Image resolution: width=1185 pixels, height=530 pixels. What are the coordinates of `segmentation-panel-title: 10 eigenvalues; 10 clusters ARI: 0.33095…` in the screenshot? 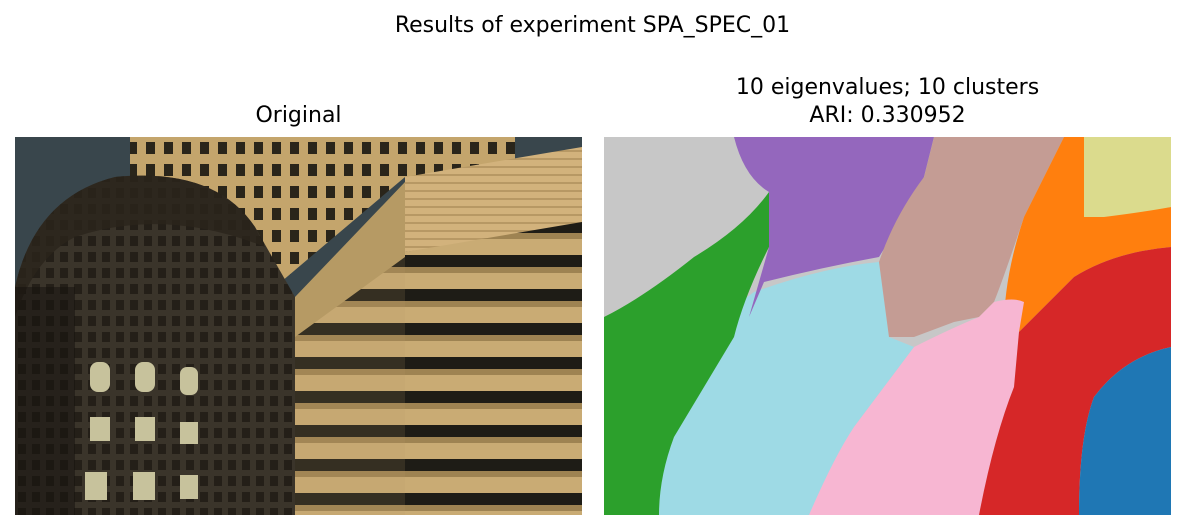 It's located at (887, 102).